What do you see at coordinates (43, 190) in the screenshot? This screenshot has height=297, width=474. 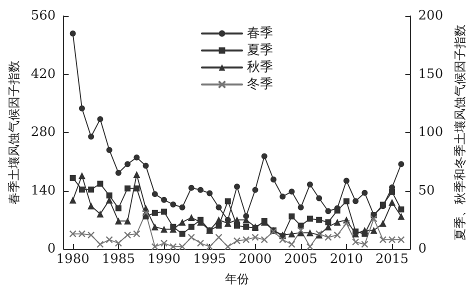 I see `y-tick-label: 140` at bounding box center [43, 190].